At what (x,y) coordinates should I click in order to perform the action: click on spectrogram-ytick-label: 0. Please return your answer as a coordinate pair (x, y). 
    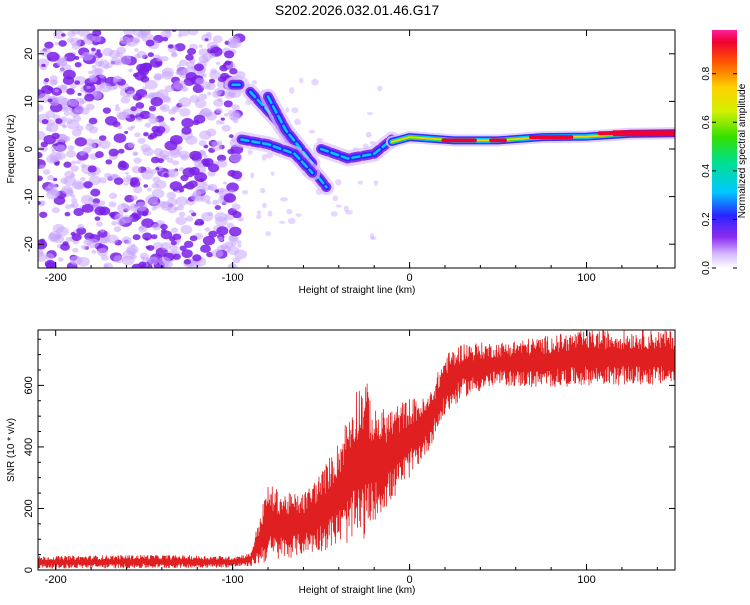
    Looking at the image, I should click on (29, 149).